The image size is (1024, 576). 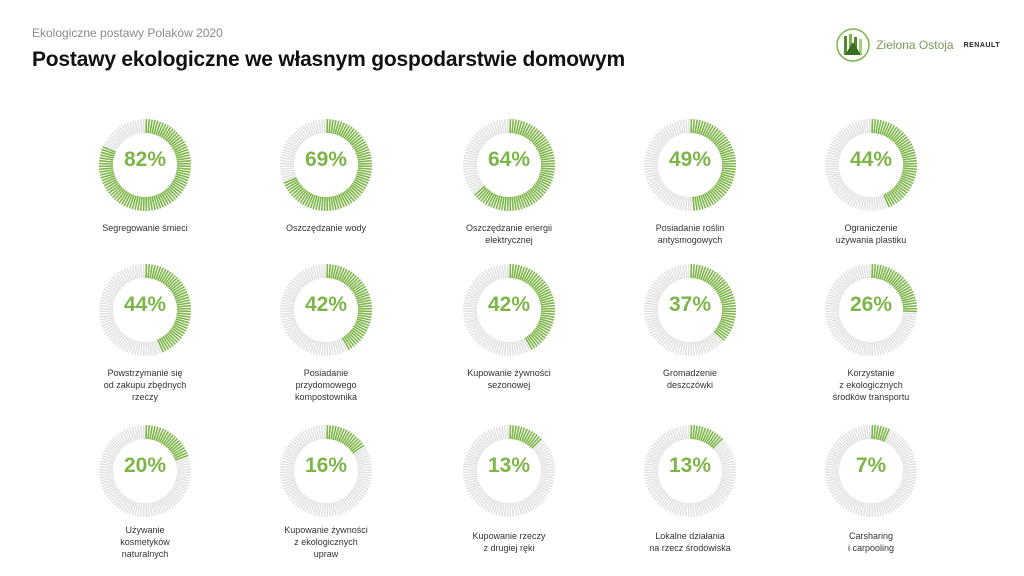 What do you see at coordinates (326, 385) in the screenshot?
I see `donut-category-label: Posiadanie przydomowego kompostownika` at bounding box center [326, 385].